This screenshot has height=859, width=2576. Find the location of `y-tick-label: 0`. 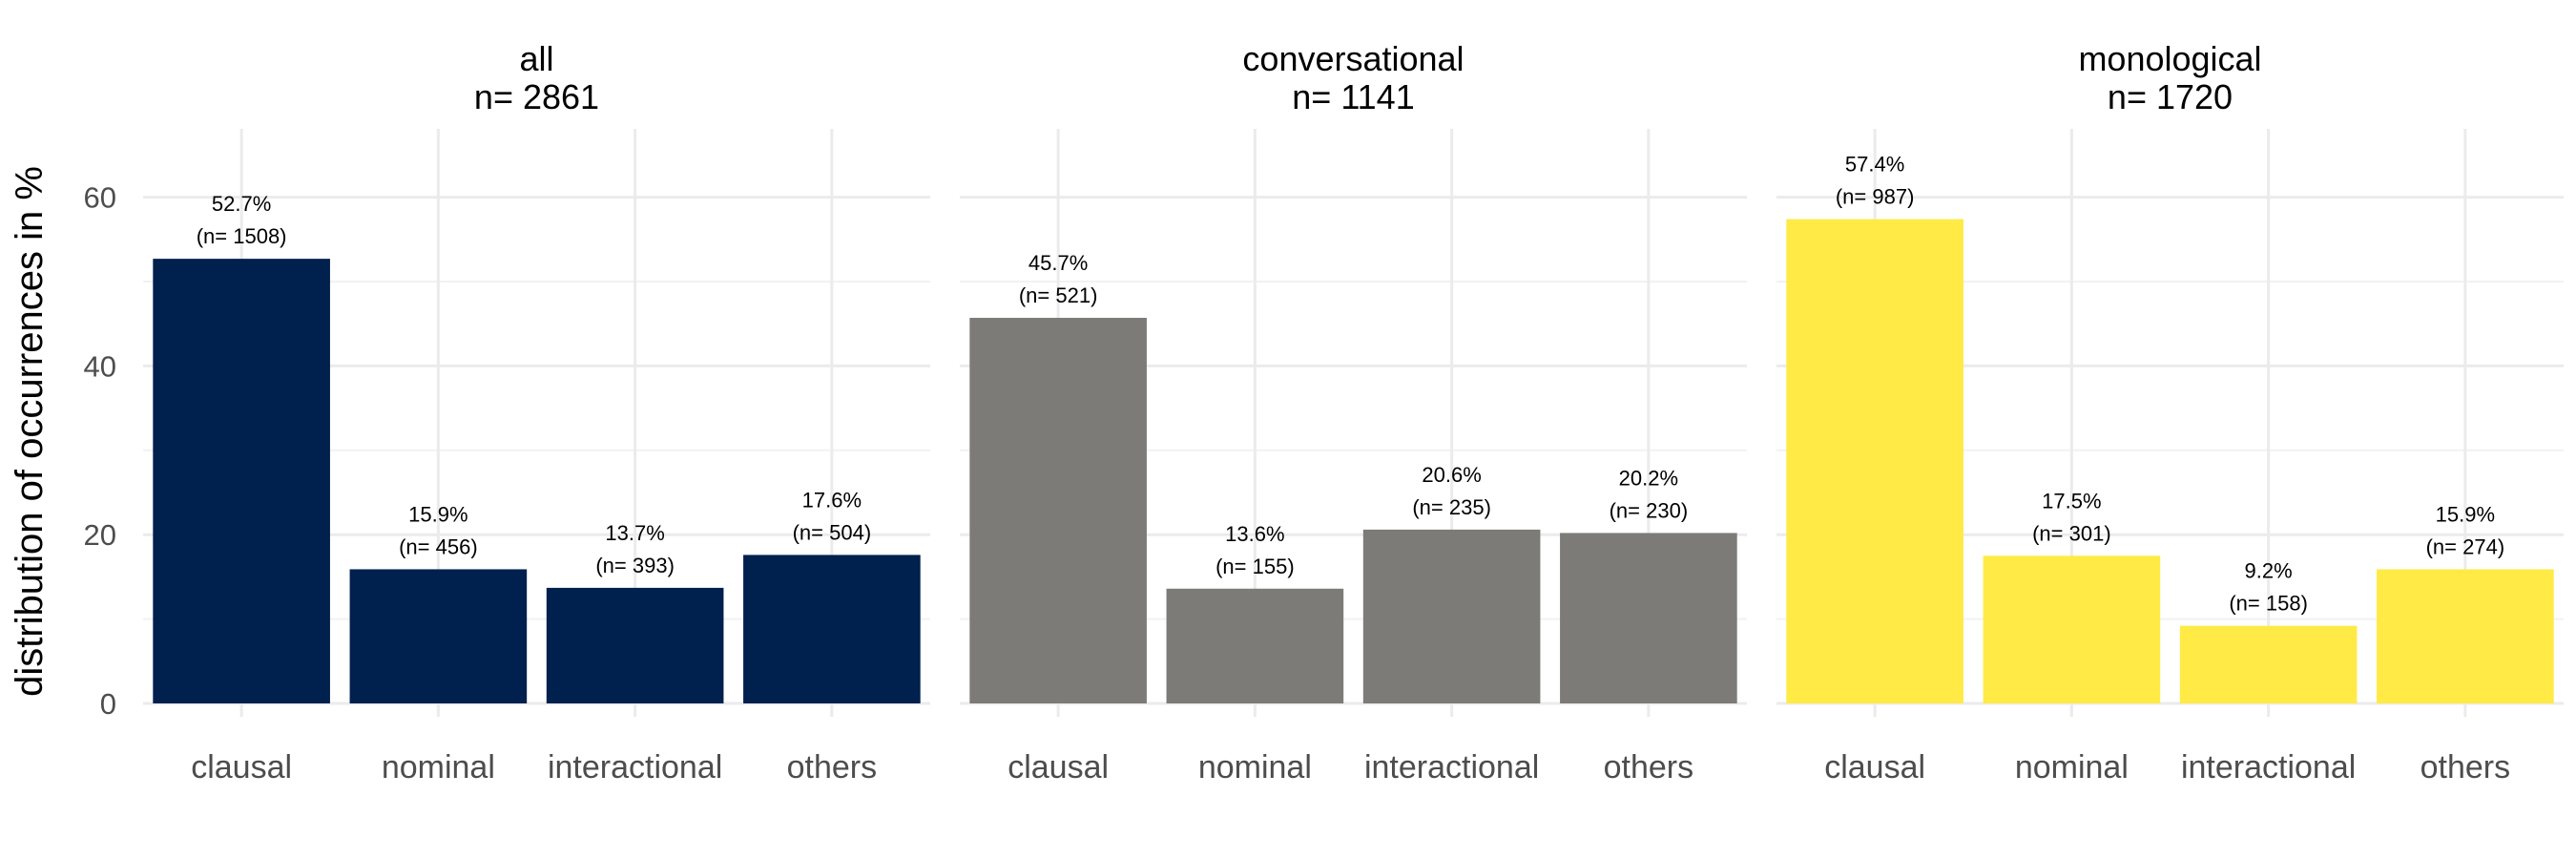

y-tick-label: 0 is located at coordinates (108, 704).